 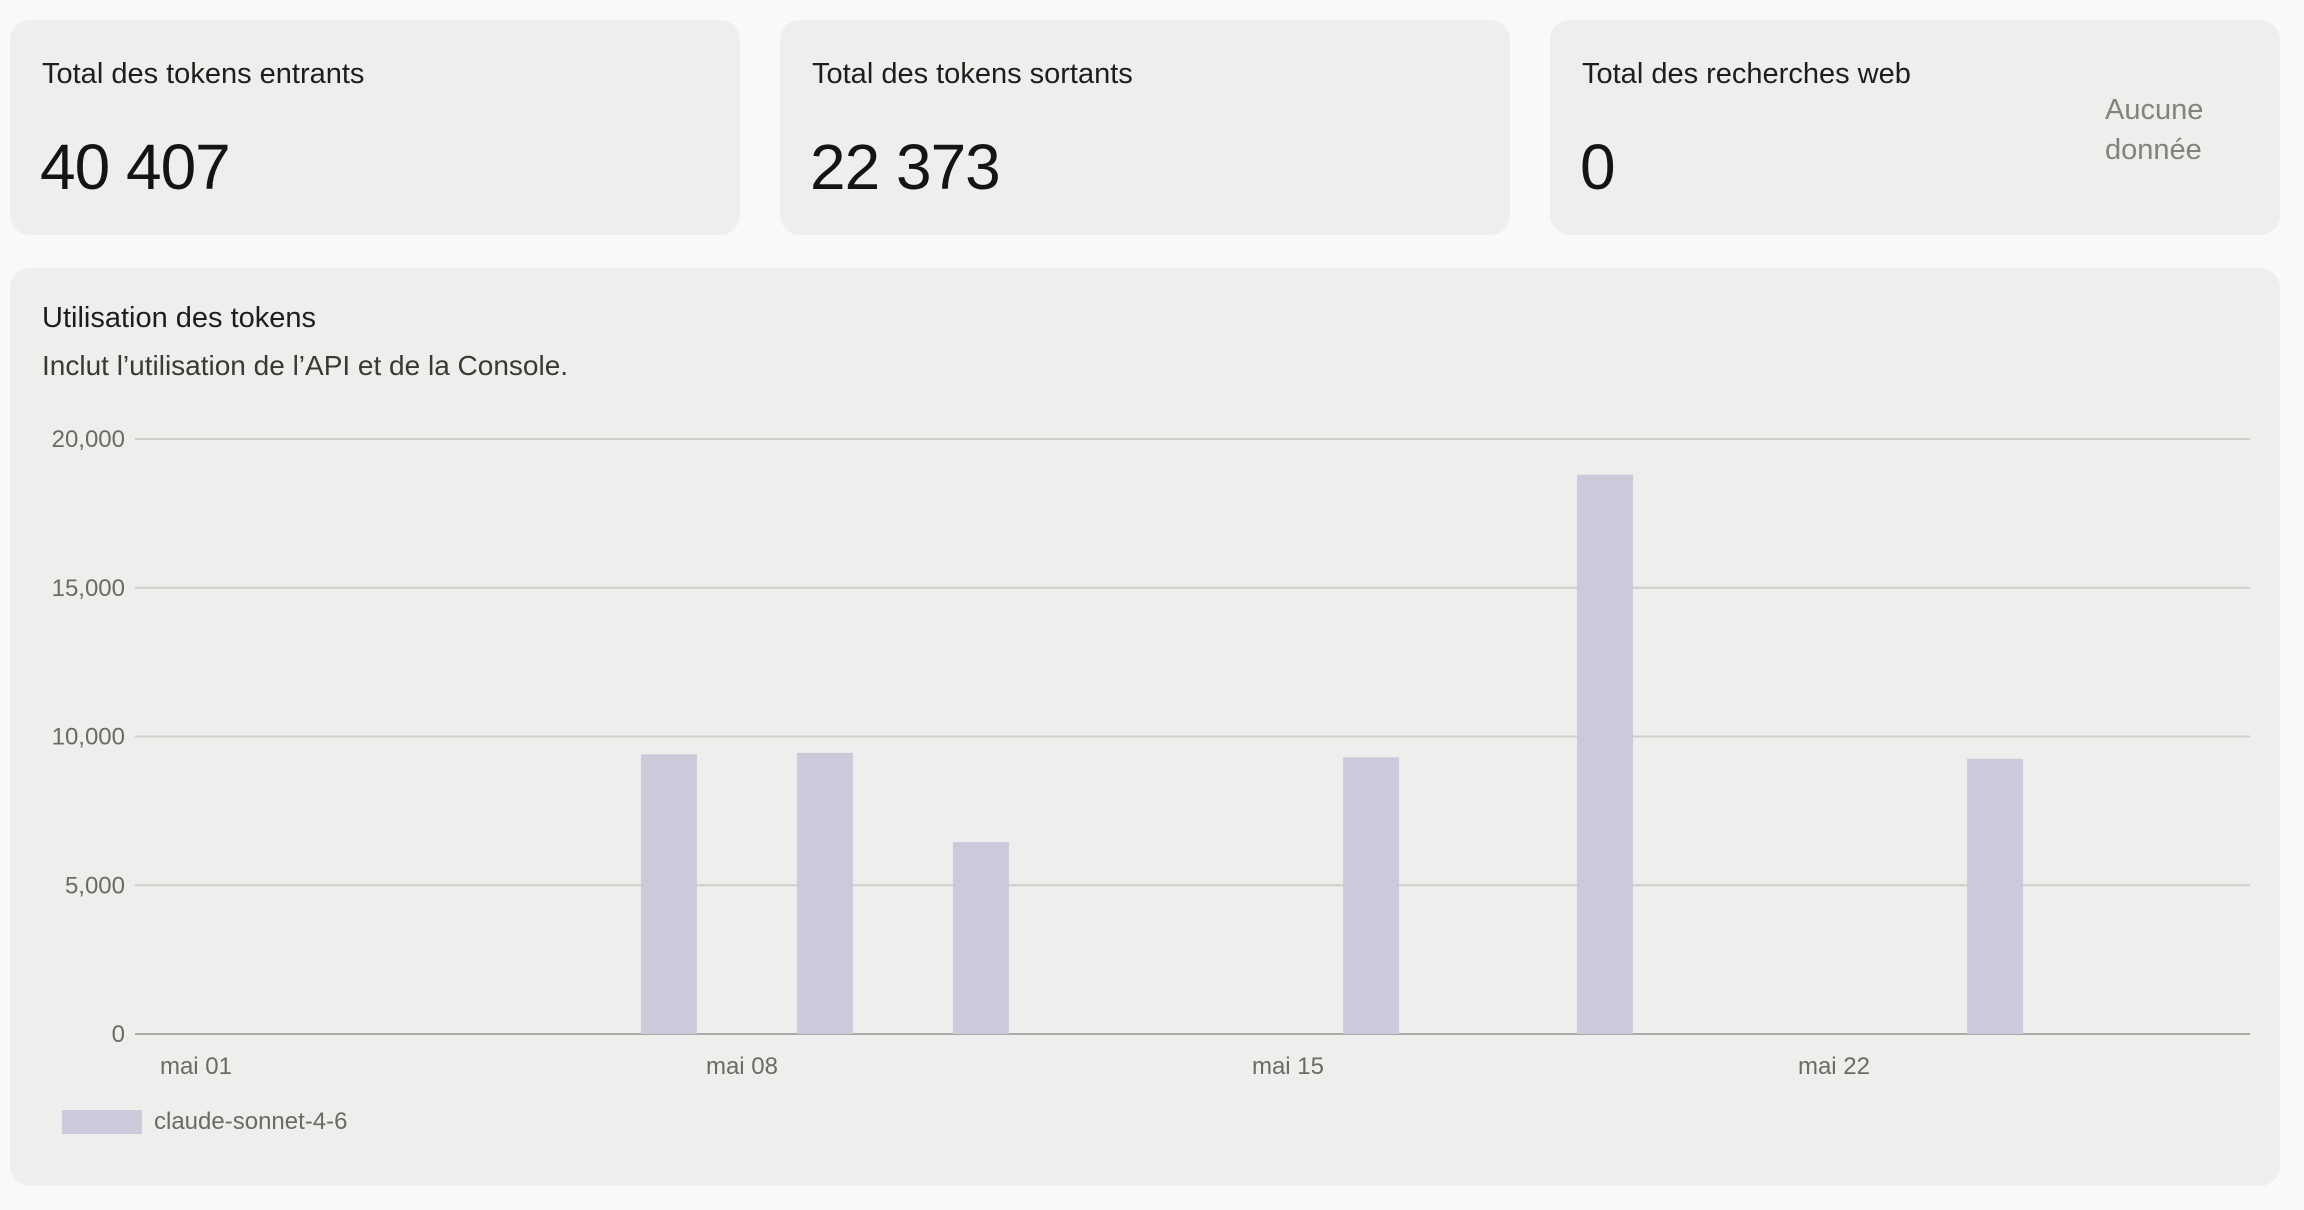 What do you see at coordinates (1834, 1066) in the screenshot?
I see `x-tick-label: mai 22` at bounding box center [1834, 1066].